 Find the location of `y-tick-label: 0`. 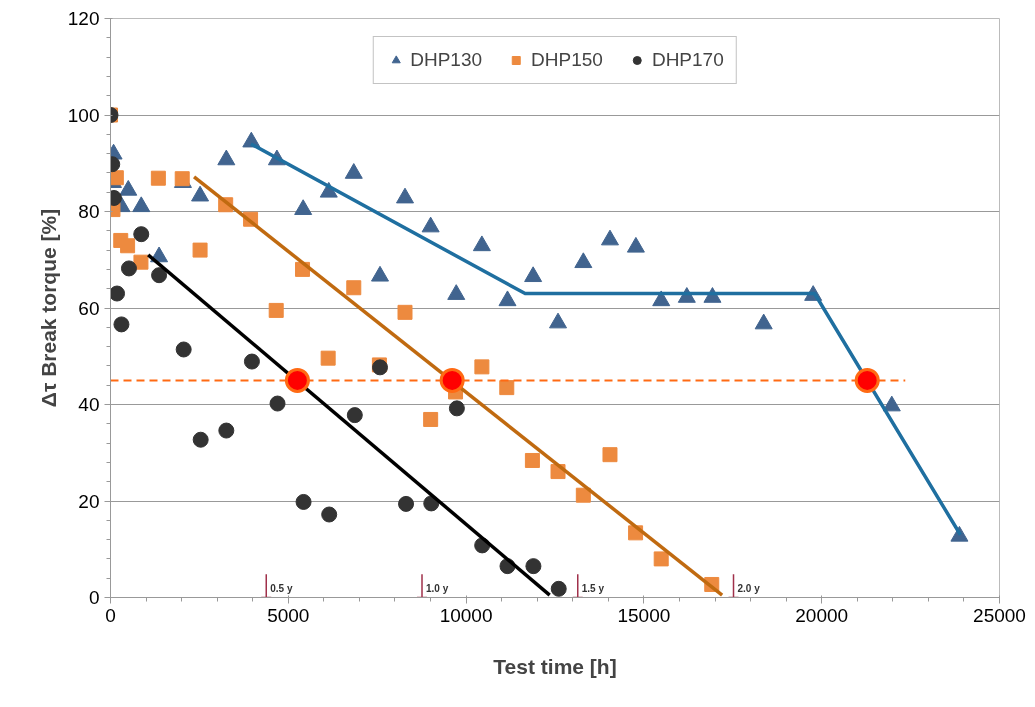

y-tick-label: 0 is located at coordinates (94, 597).